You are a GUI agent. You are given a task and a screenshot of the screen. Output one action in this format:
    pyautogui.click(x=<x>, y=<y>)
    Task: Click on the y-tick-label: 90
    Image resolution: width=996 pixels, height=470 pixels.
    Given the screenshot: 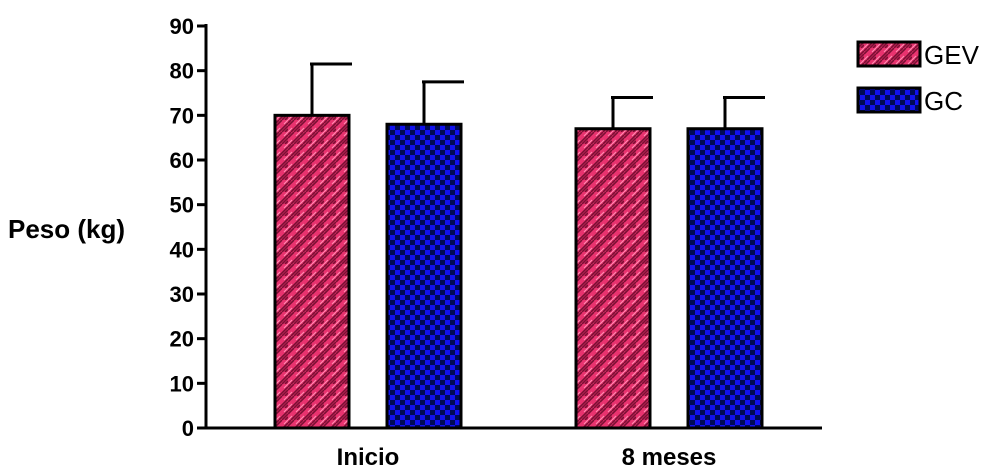 What is the action you would take?
    pyautogui.click(x=182, y=26)
    